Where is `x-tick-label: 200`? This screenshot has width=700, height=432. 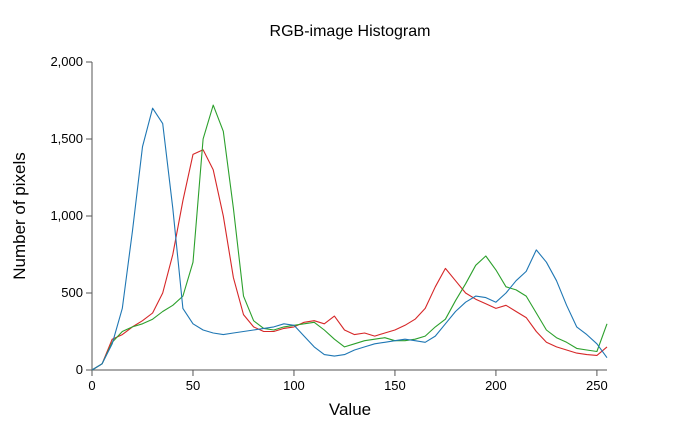
x-tick-label: 200 is located at coordinates (496, 385).